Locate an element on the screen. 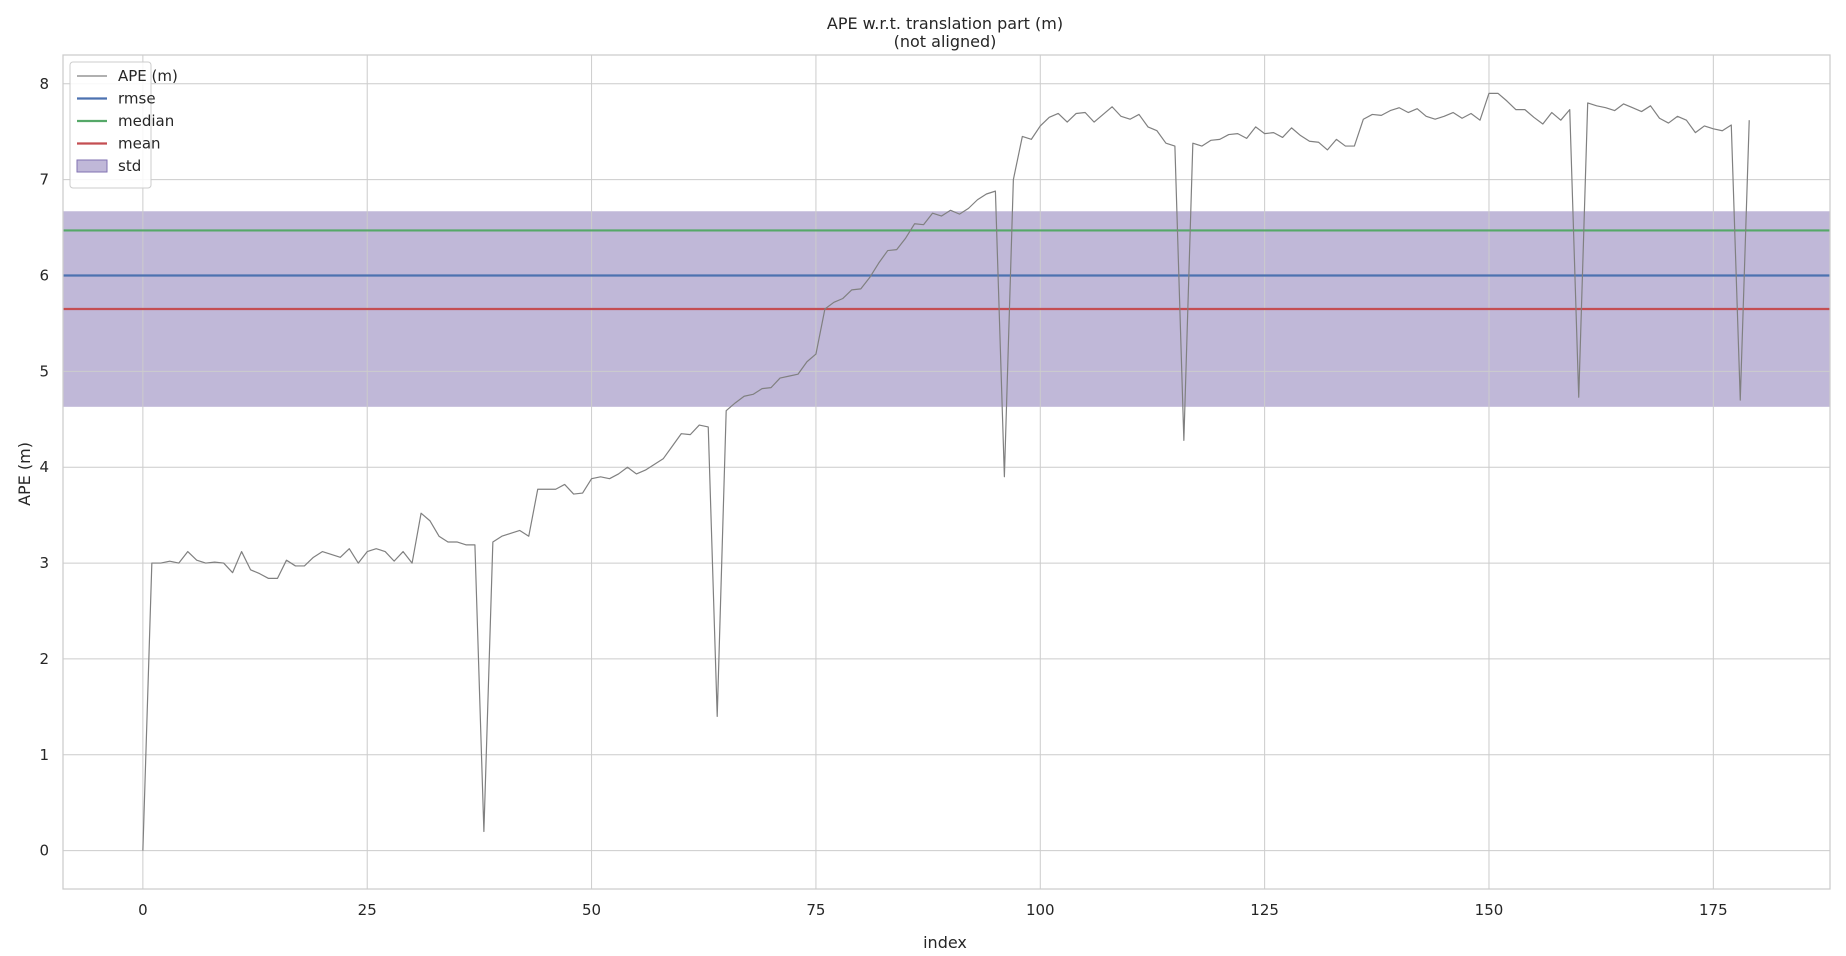  x-tick-label: 50 is located at coordinates (591, 910).